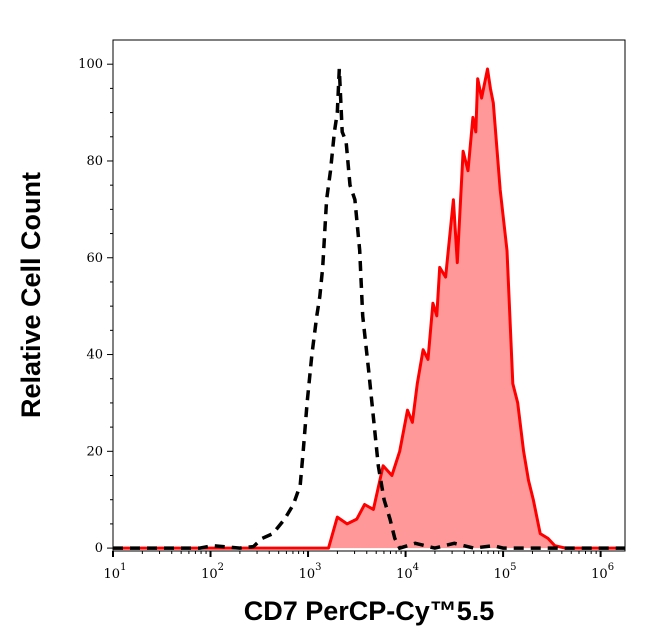 This screenshot has width=646, height=641. Describe the element at coordinates (94, 355) in the screenshot. I see `y-tick-label: 40` at that location.